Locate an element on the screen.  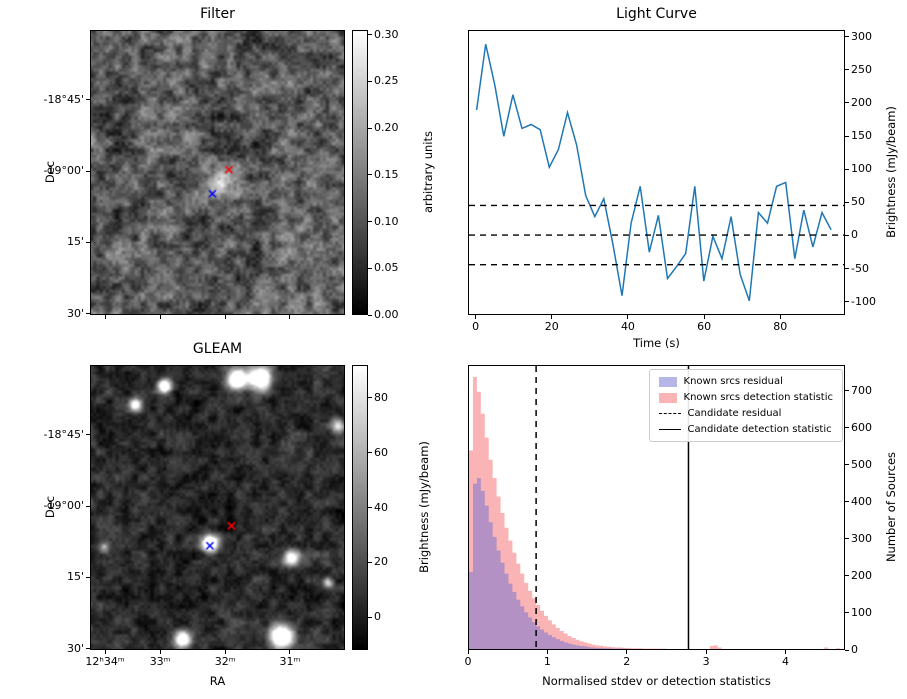
y-tick-label: 0.00 is located at coordinates (386, 314).